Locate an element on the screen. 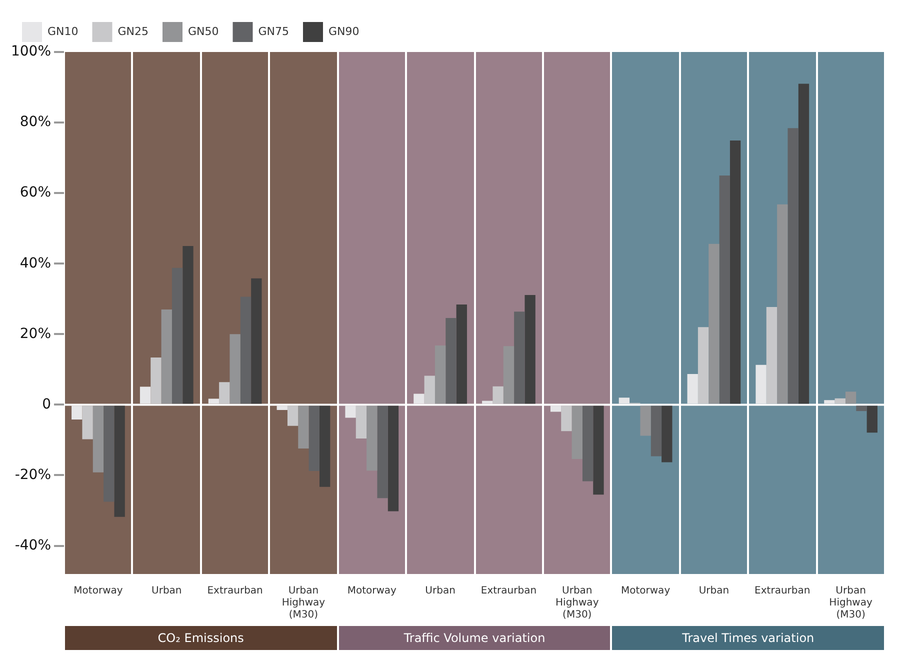 The image size is (897, 662). y-tick-label: -20% is located at coordinates (33, 474).